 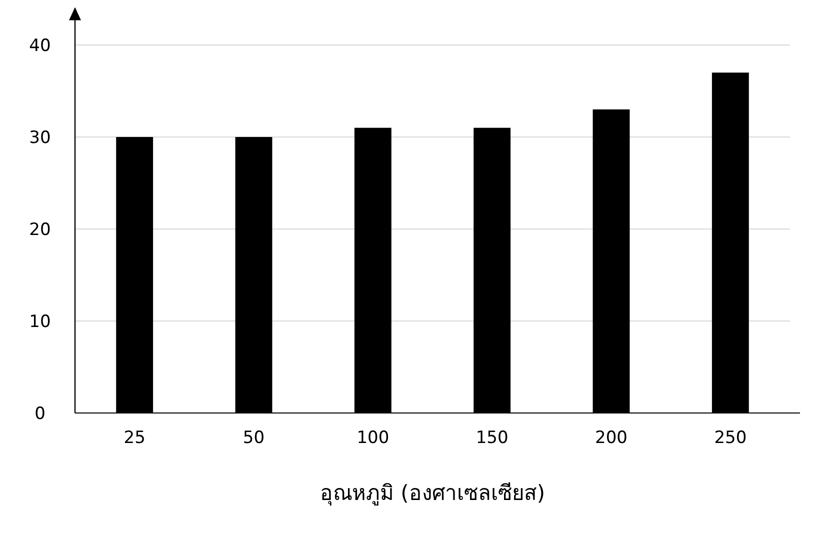 What do you see at coordinates (730, 438) in the screenshot?
I see `x-tick-label: 250` at bounding box center [730, 438].